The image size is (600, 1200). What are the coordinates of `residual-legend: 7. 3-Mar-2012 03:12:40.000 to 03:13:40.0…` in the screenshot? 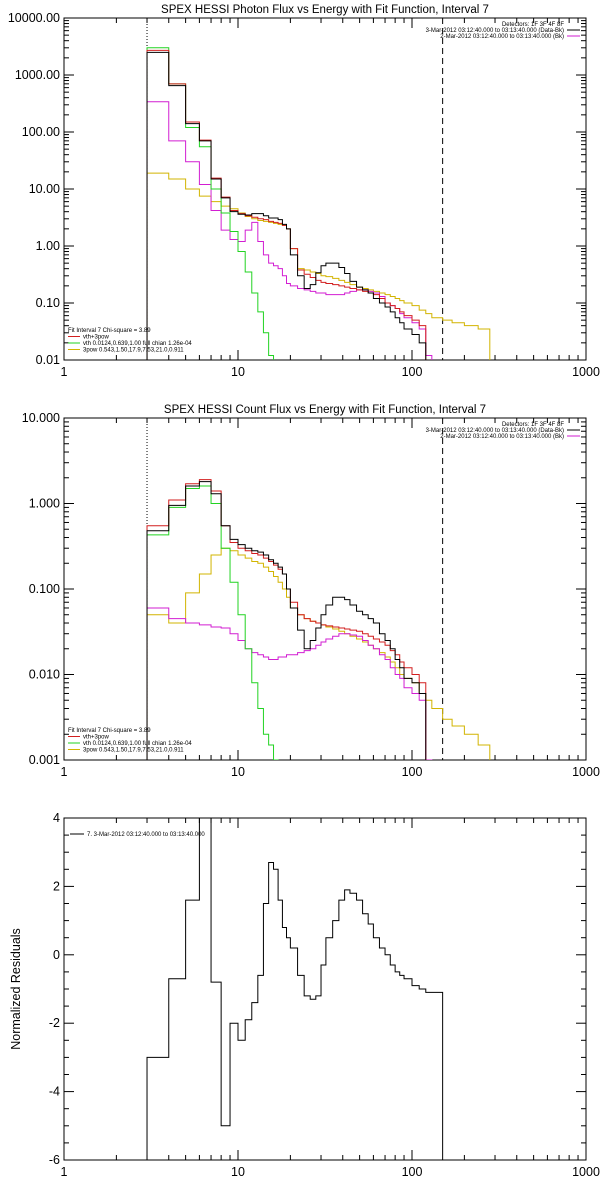 It's located at (137, 835).